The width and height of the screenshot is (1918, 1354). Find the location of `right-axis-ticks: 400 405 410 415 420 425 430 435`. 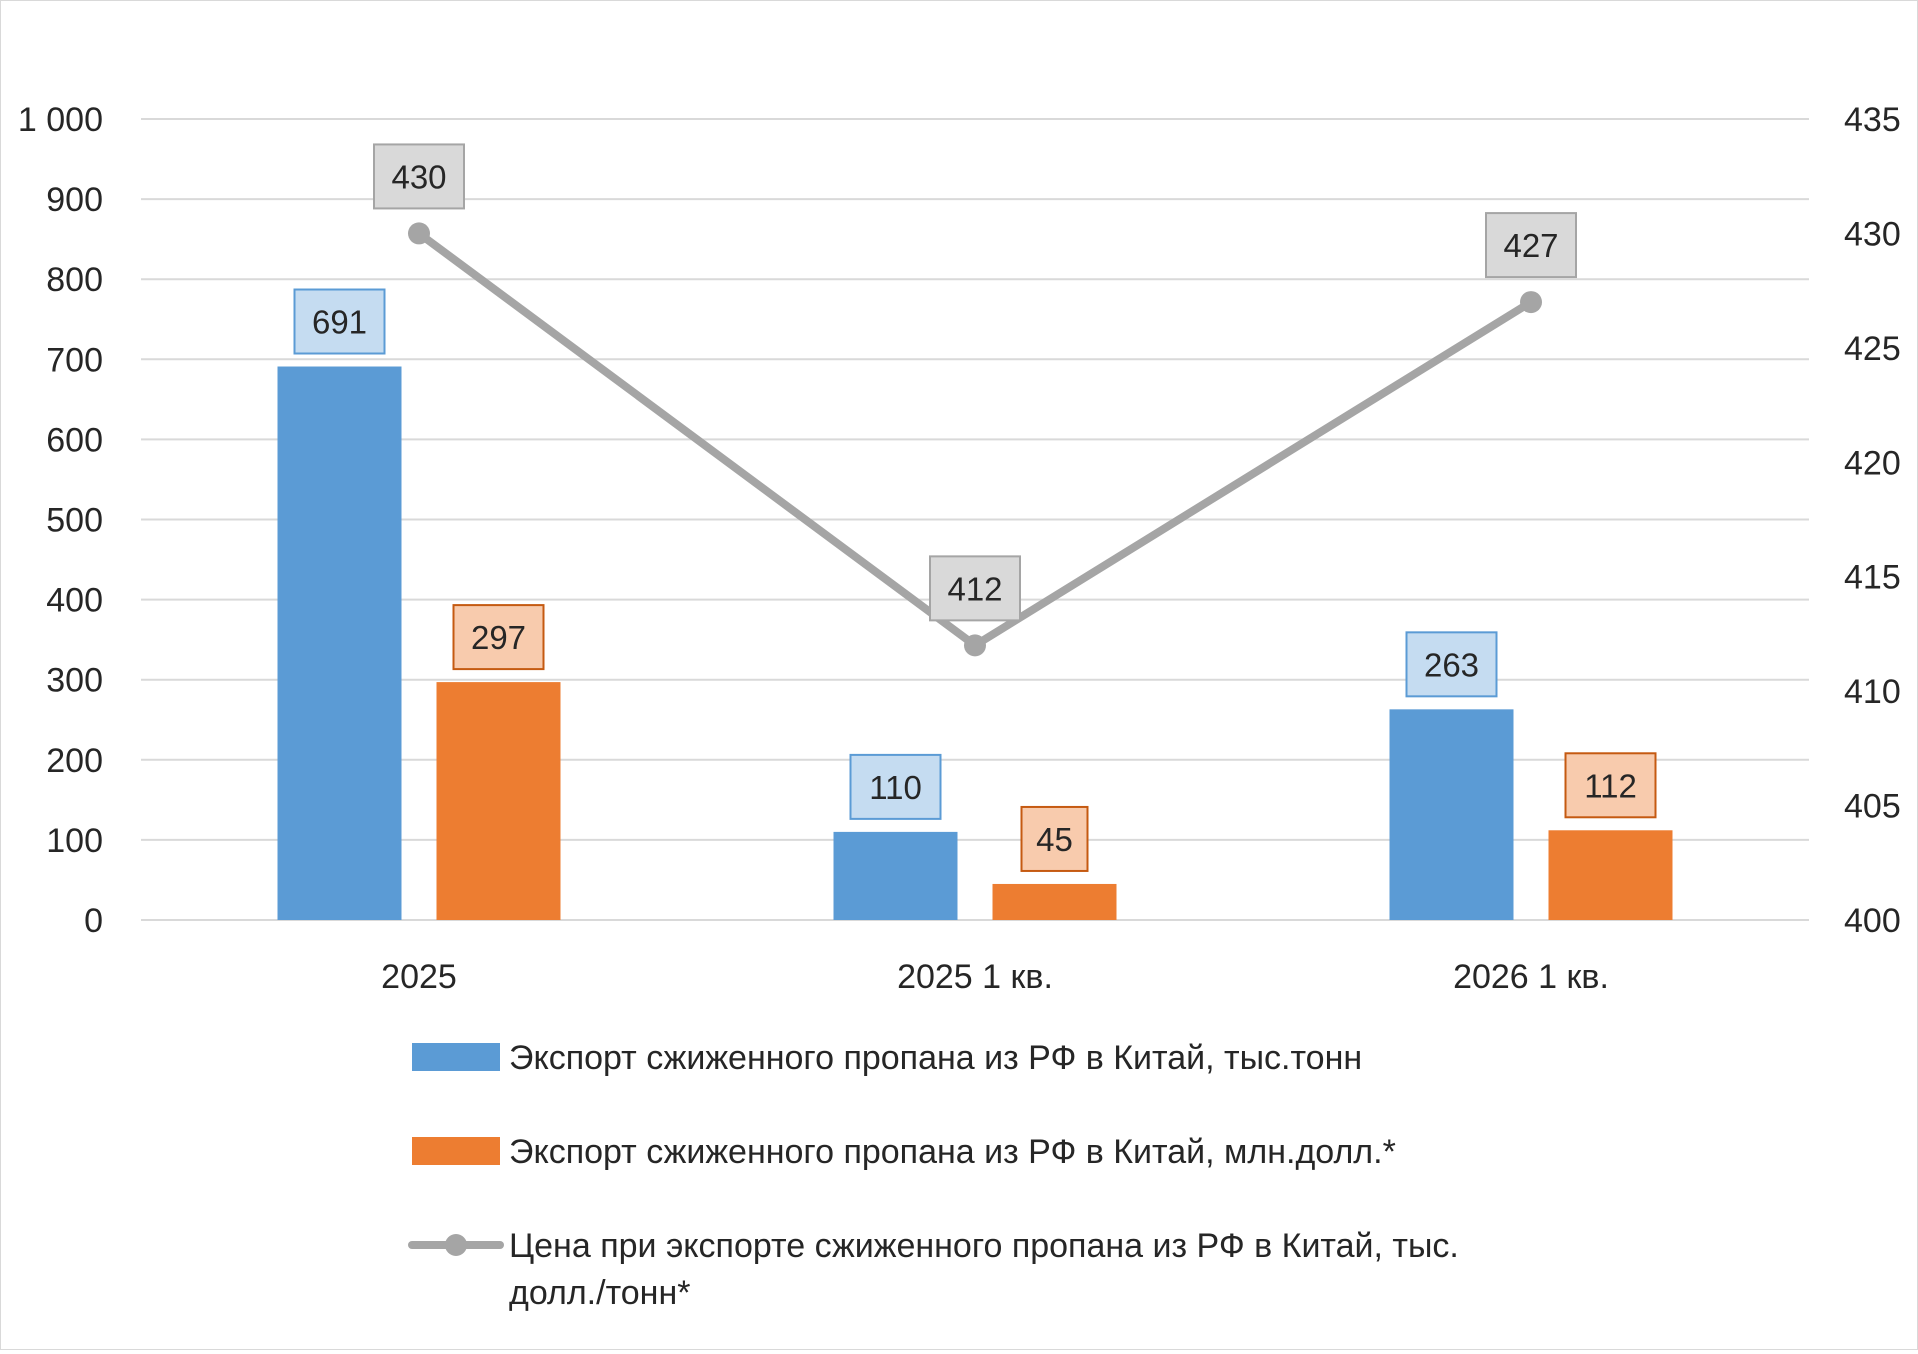

right-axis-ticks: 400 405 410 415 420 425 430 435 is located at coordinates (1872, 520).